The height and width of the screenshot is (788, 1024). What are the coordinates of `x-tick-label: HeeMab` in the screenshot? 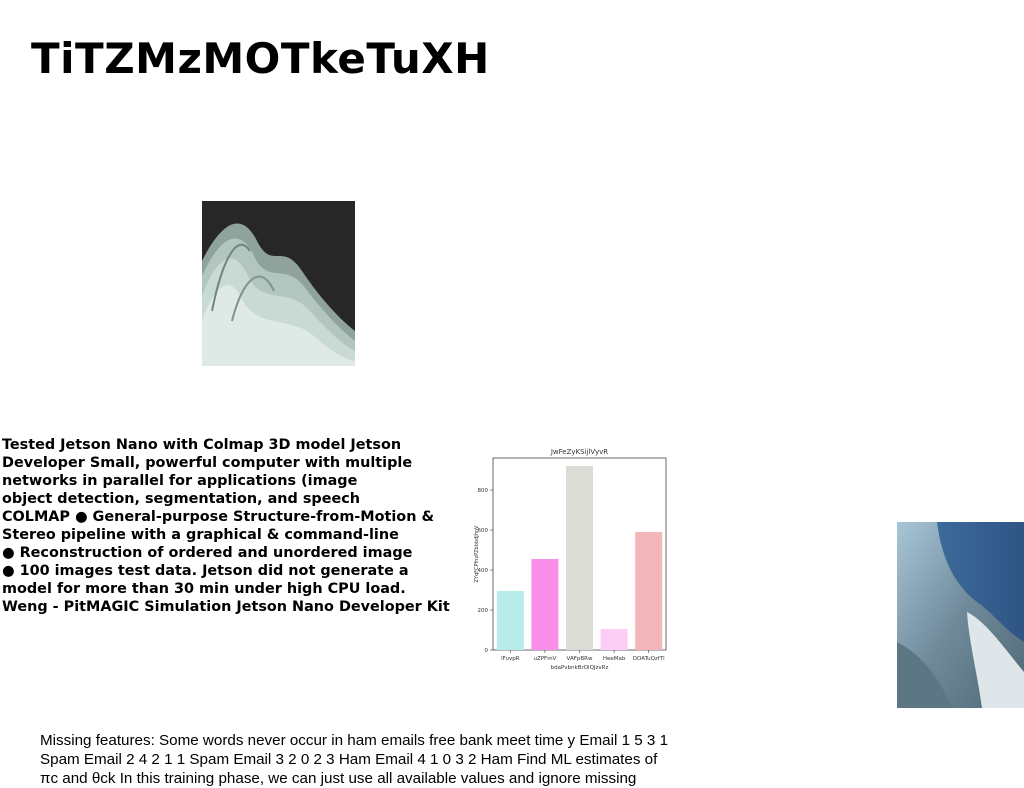 It's located at (614, 659).